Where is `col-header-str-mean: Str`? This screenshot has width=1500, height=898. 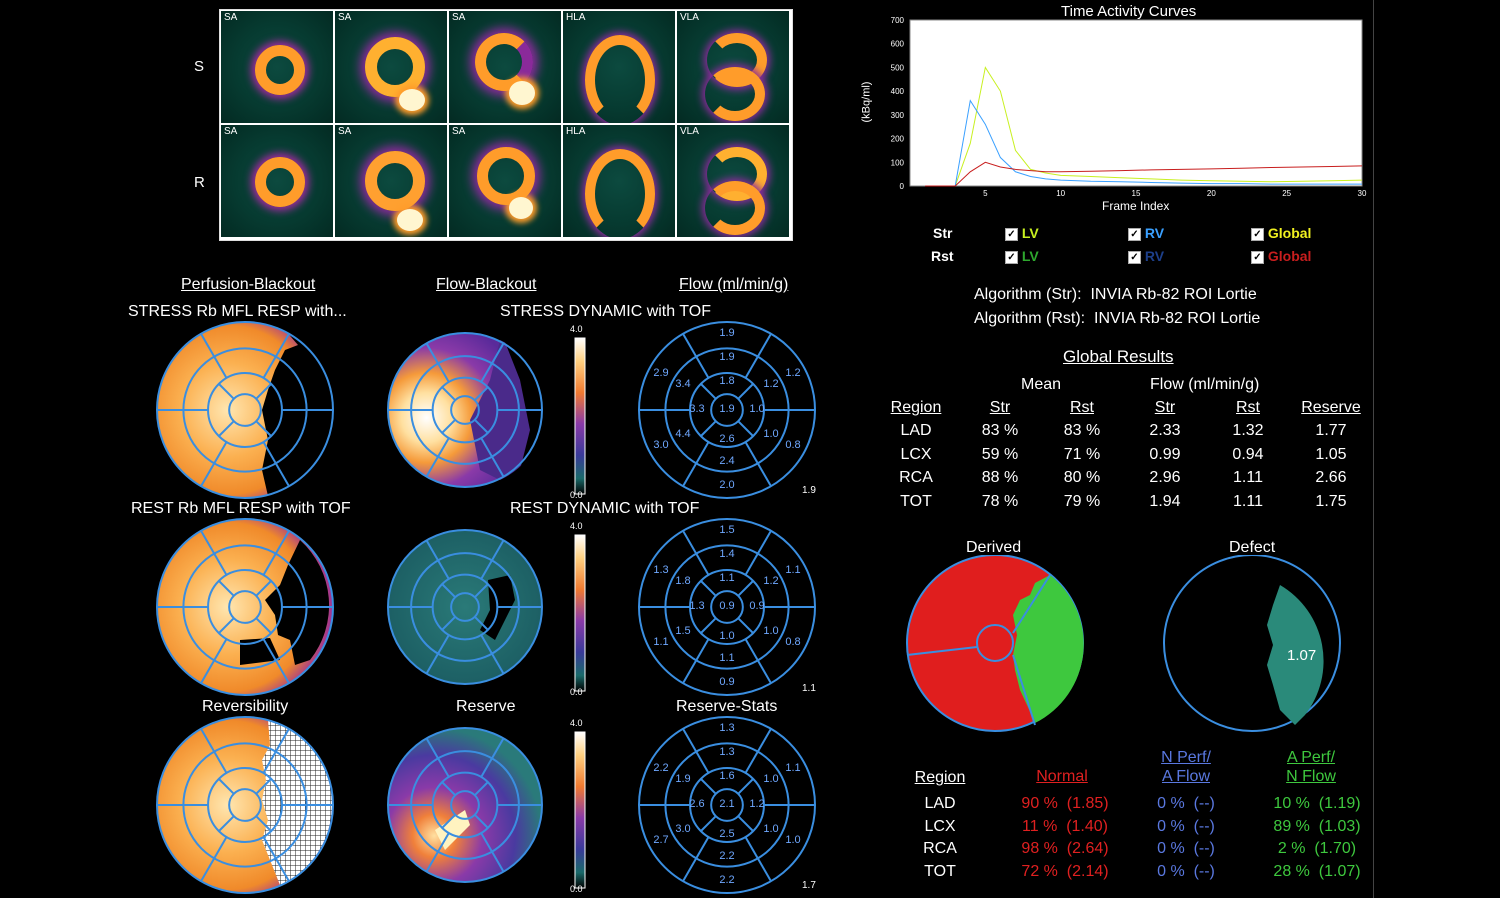
col-header-str-mean: Str is located at coordinates (1000, 407).